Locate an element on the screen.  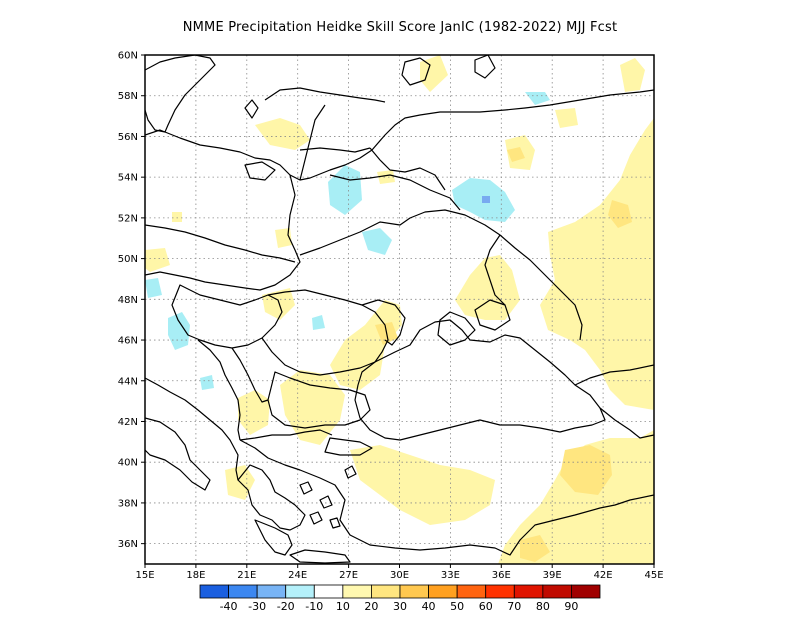
lon-tick-33E: 33E is located at coordinates (450, 575).